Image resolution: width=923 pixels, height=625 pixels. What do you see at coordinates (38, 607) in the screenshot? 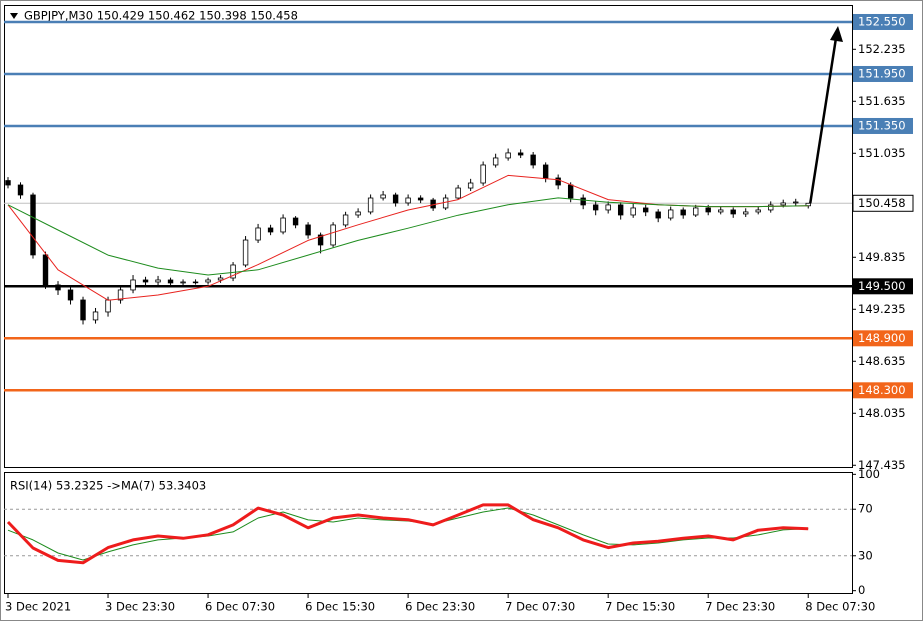
I see `x-tick-label: 3 Dec 2021` at bounding box center [38, 607].